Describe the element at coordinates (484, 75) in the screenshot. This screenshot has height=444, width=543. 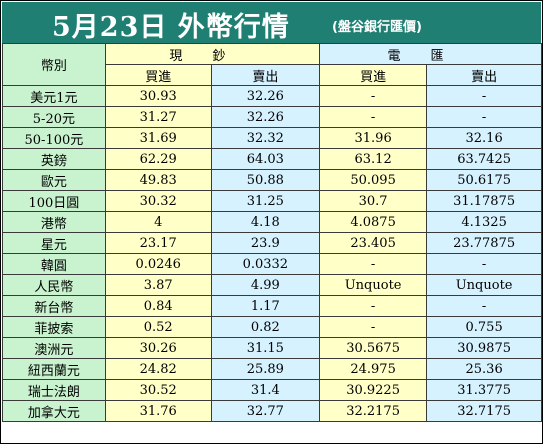
I see `tt-sell-header: 賣出` at that location.